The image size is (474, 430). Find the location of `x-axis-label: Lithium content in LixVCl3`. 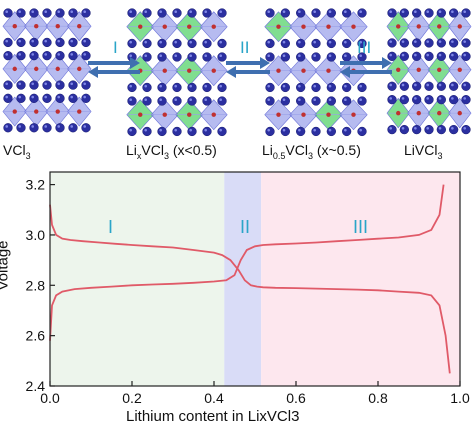

x-axis-label: Lithium content in LixVCl3 is located at coordinates (213, 416).